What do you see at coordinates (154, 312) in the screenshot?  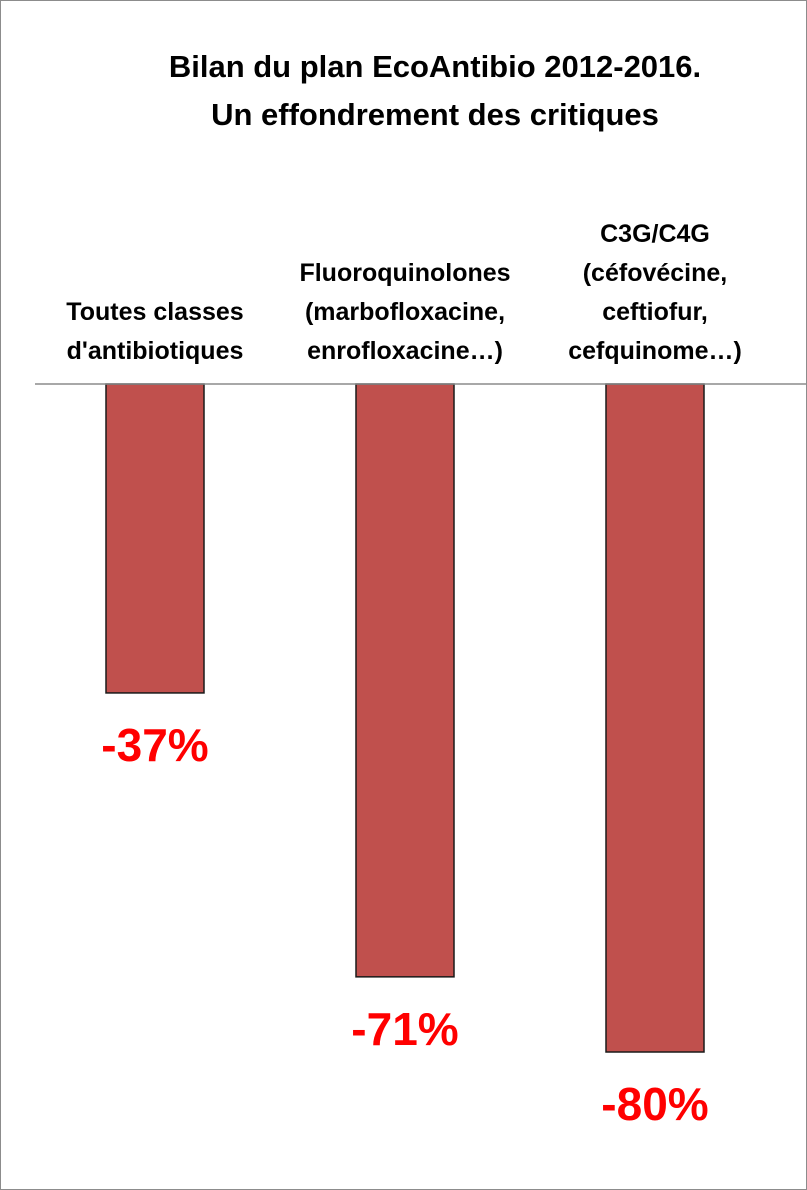 I see `category-label-1-line-1: Toutes classes` at bounding box center [154, 312].